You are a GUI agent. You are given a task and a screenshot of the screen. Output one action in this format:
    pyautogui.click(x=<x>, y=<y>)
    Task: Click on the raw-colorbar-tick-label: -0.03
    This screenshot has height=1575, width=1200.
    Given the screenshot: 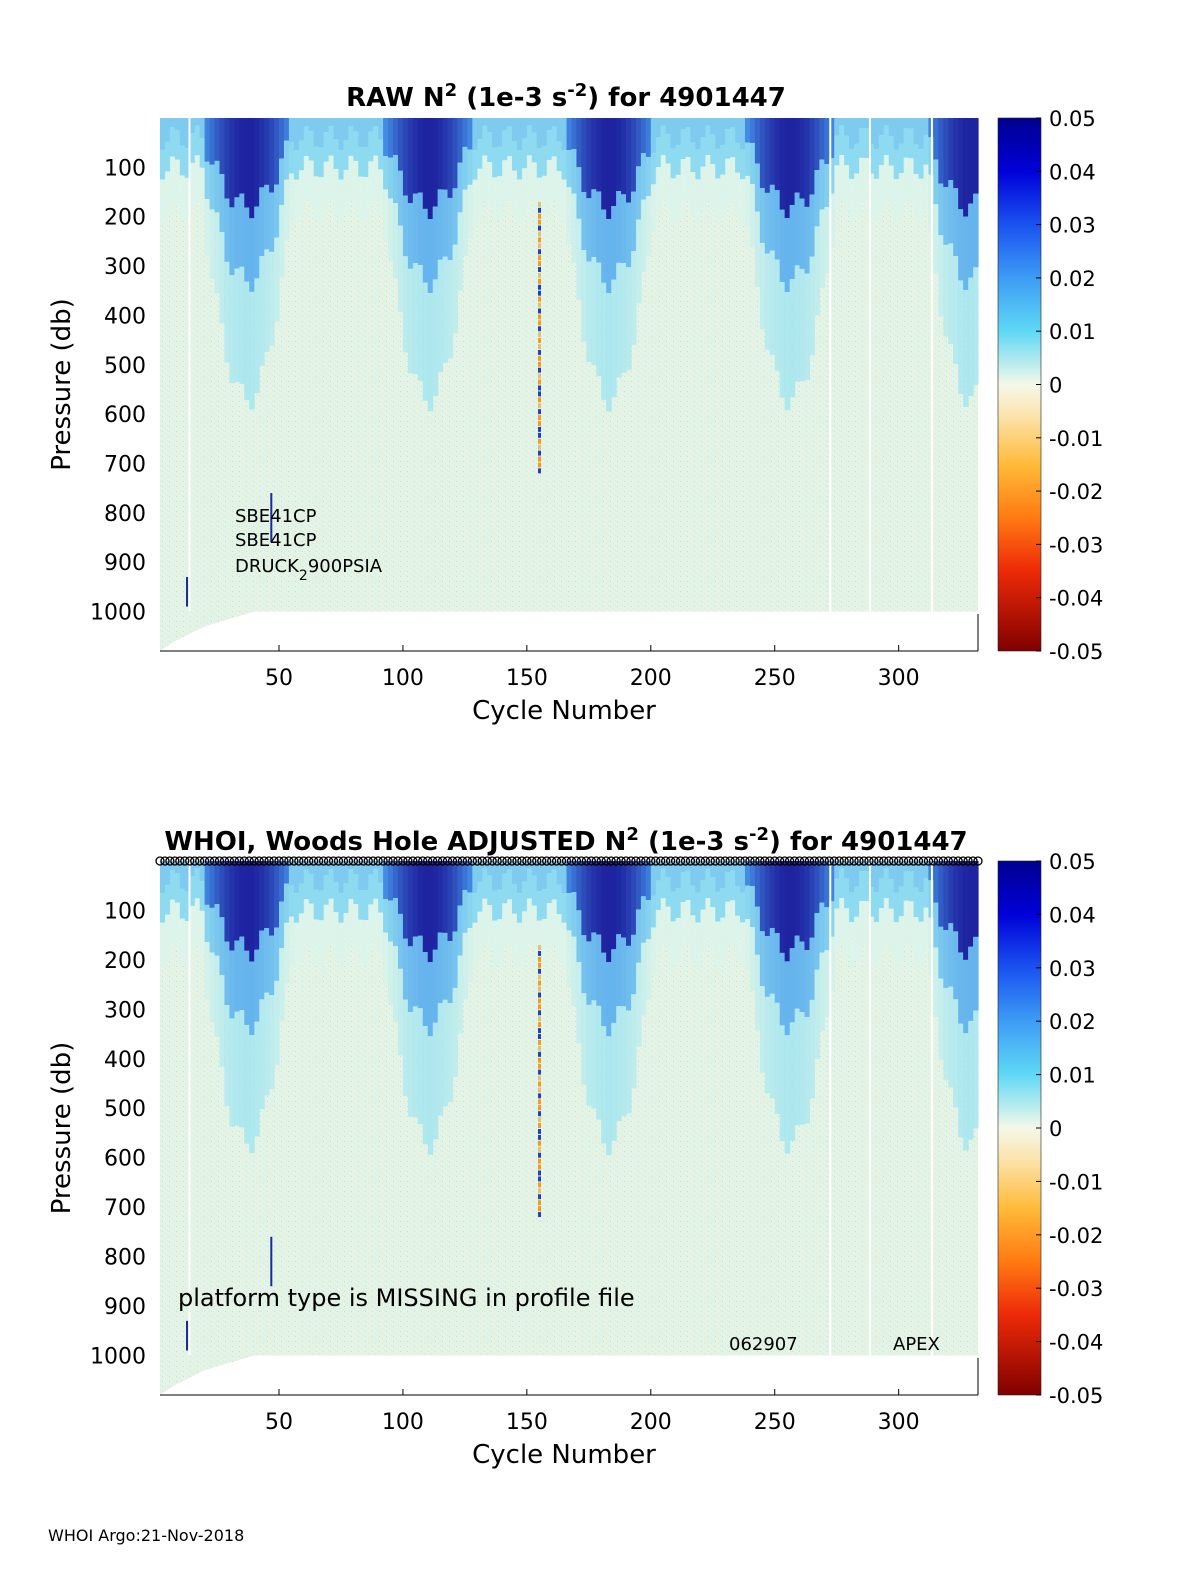 What is the action you would take?
    pyautogui.click(x=1076, y=545)
    